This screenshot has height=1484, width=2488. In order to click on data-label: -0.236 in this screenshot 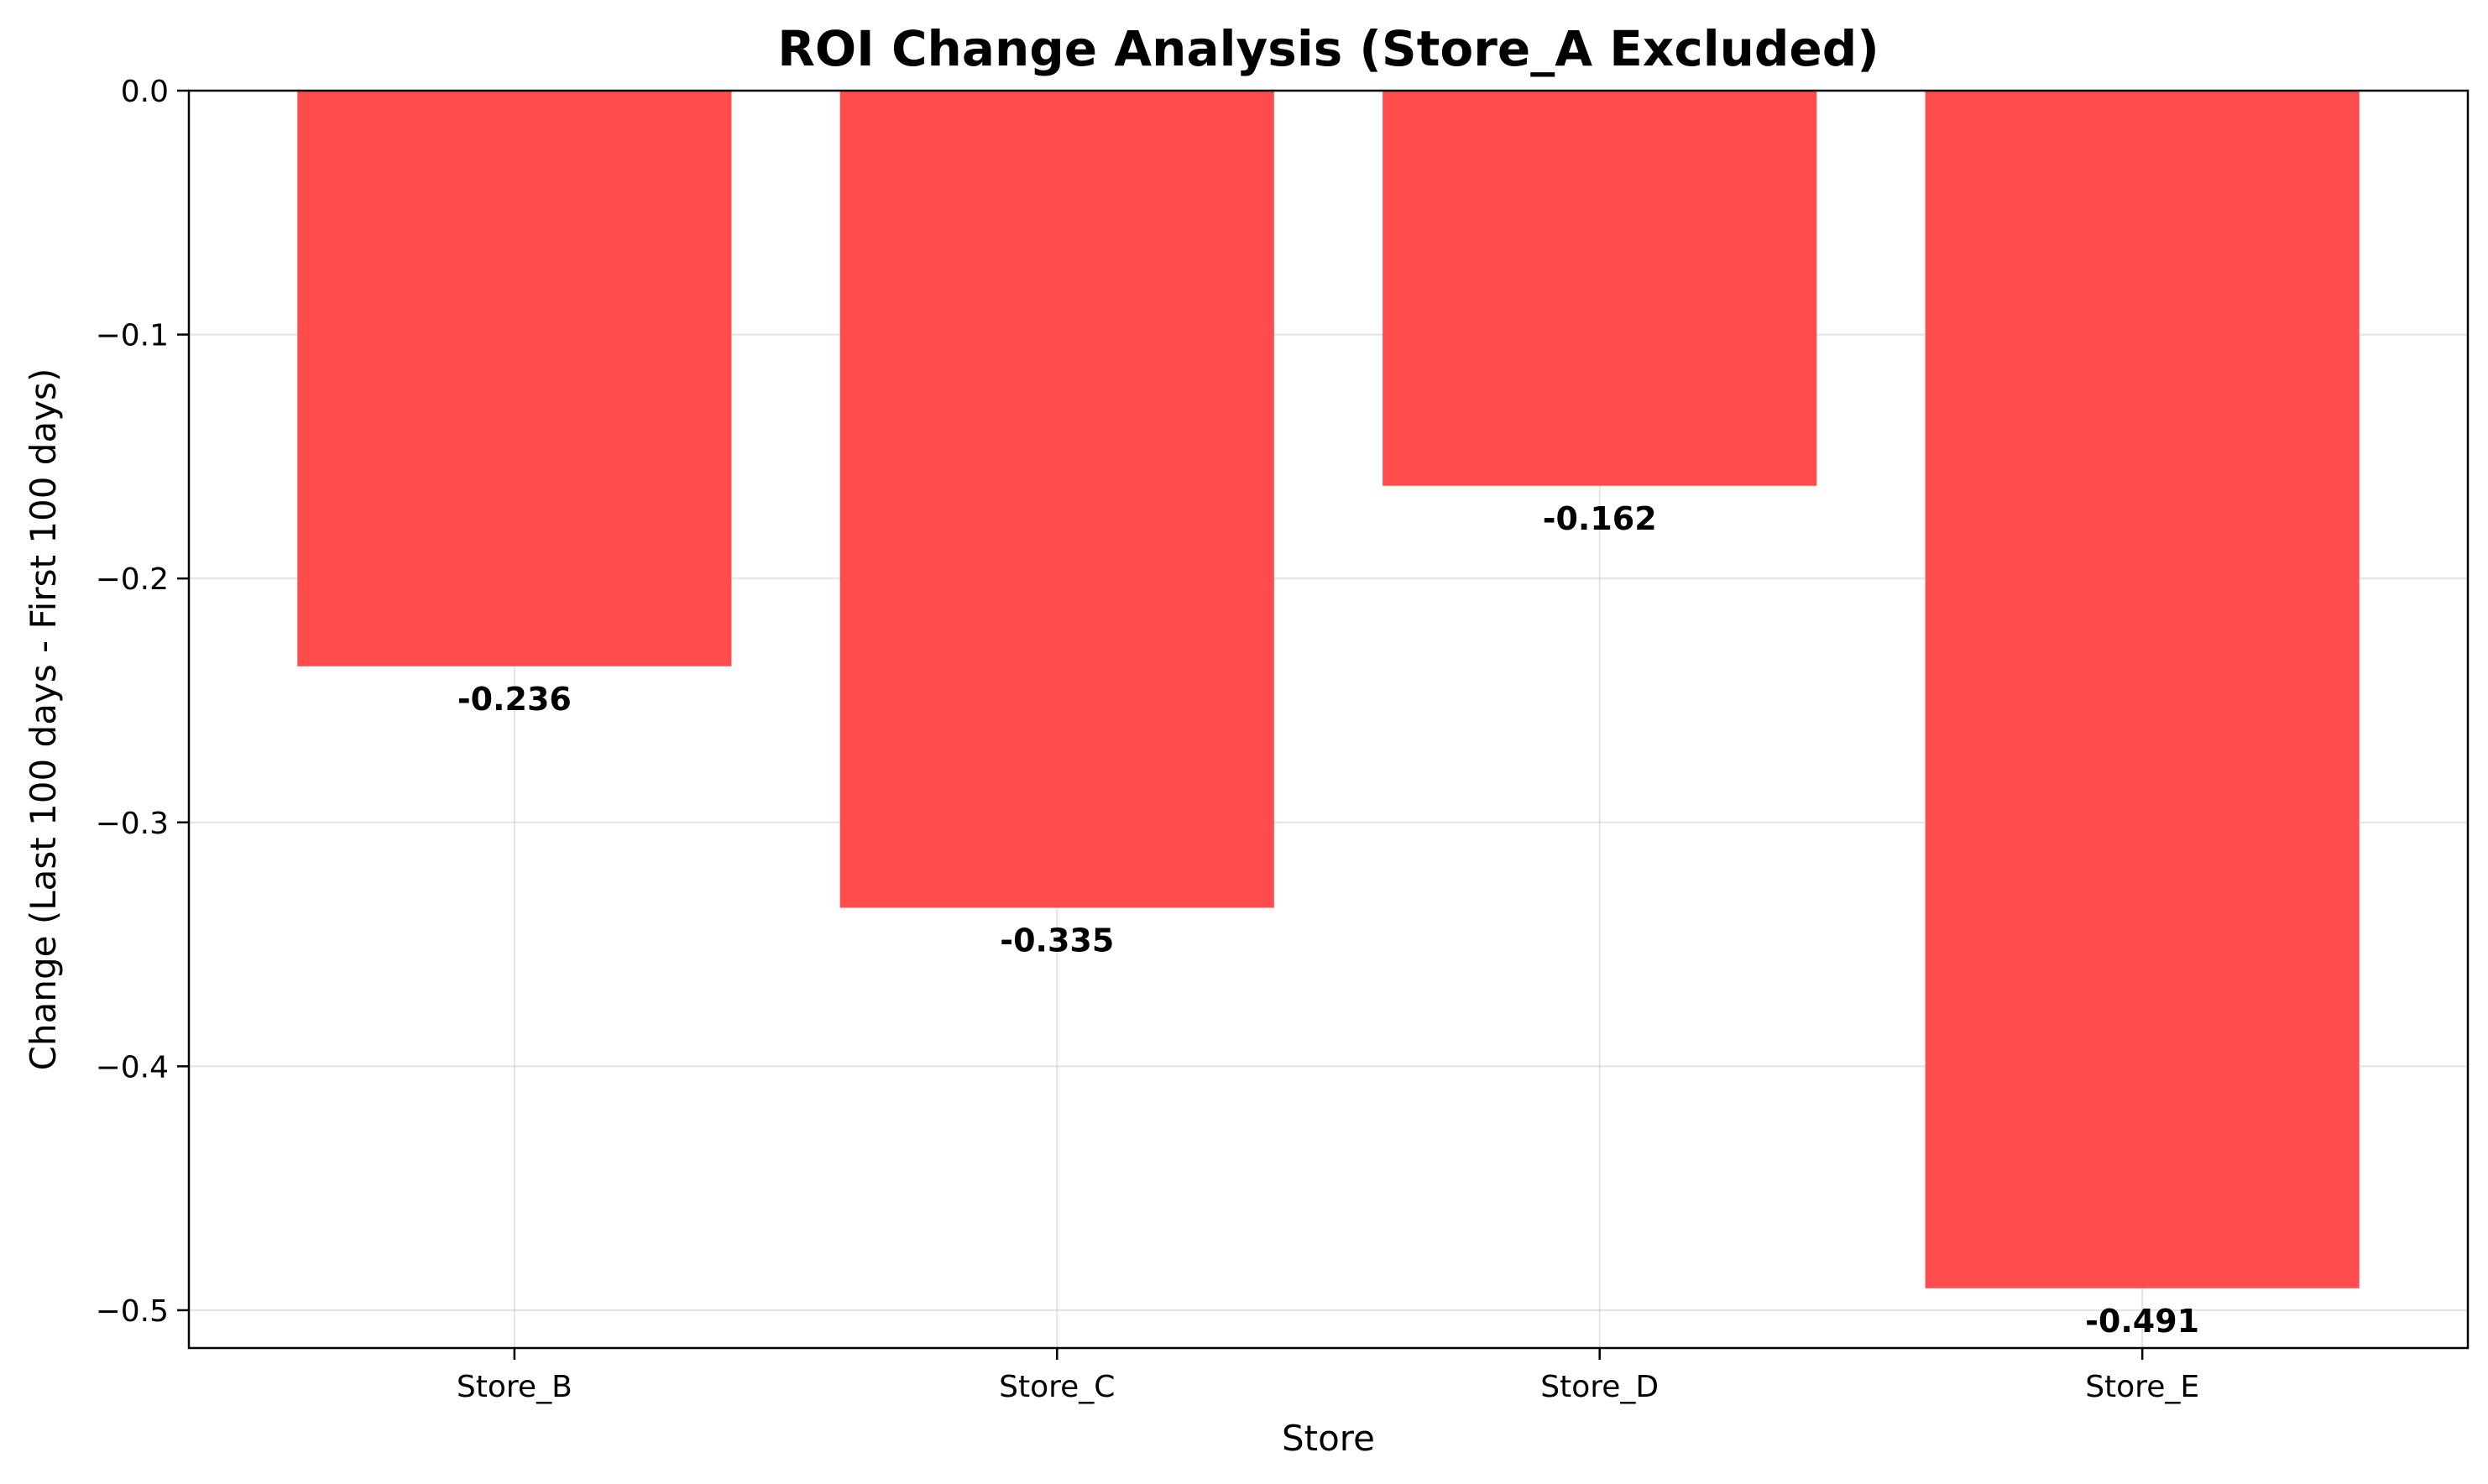, I will do `click(514, 699)`.